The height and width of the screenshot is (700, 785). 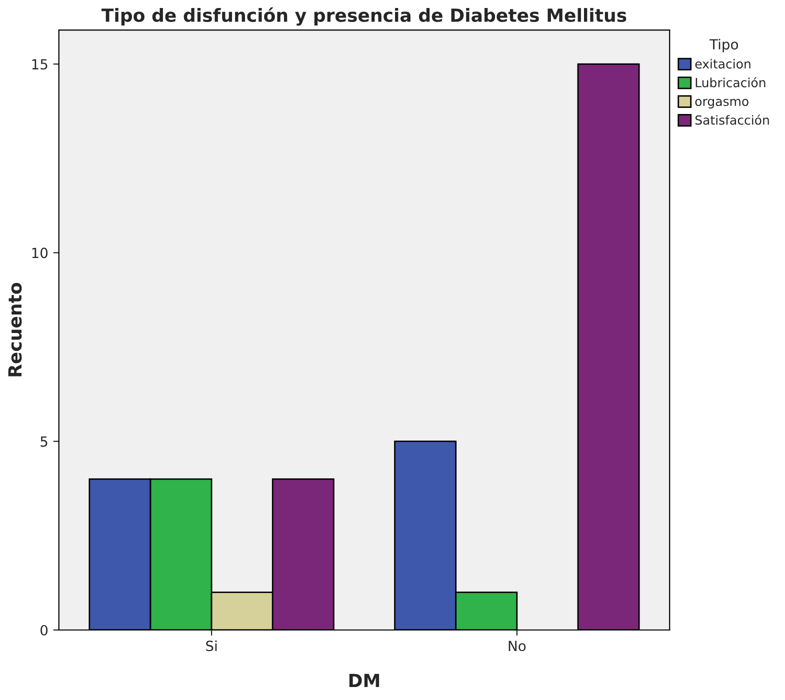 What do you see at coordinates (731, 82) in the screenshot?
I see `legend-label: Lubricación` at bounding box center [731, 82].